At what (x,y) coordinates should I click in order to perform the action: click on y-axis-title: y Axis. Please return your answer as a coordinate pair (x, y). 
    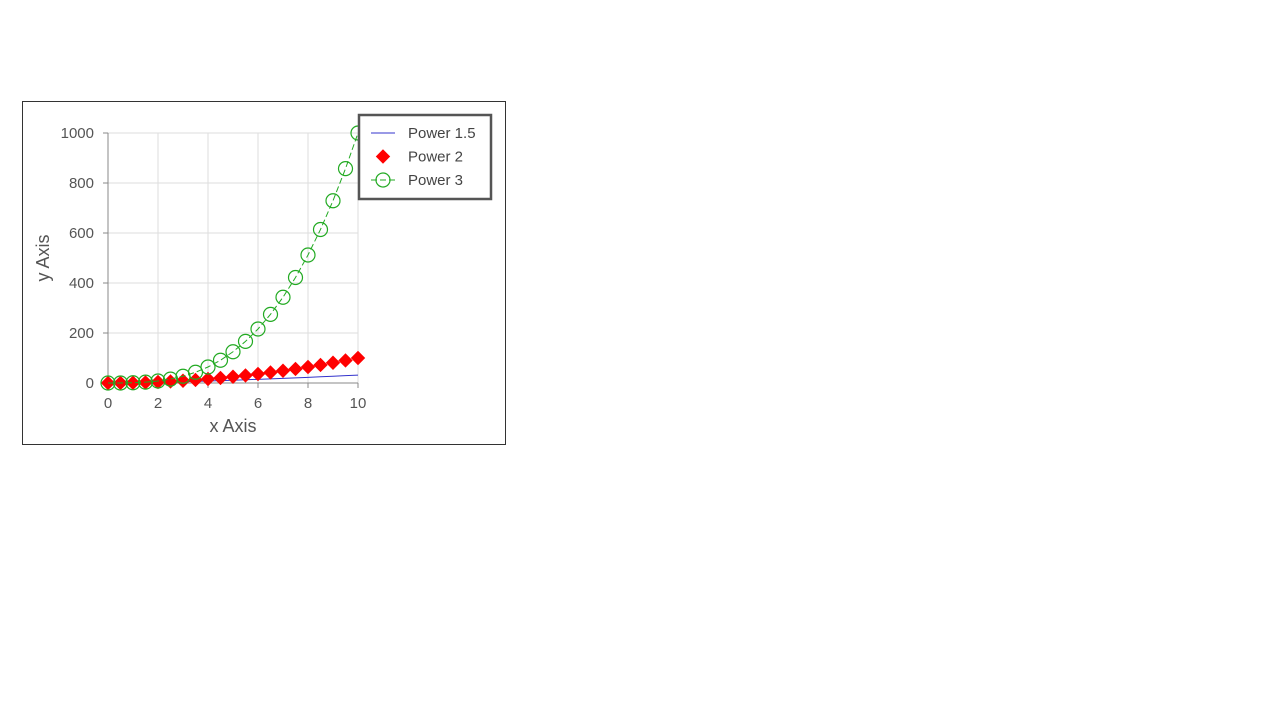
    Looking at the image, I should click on (43, 257).